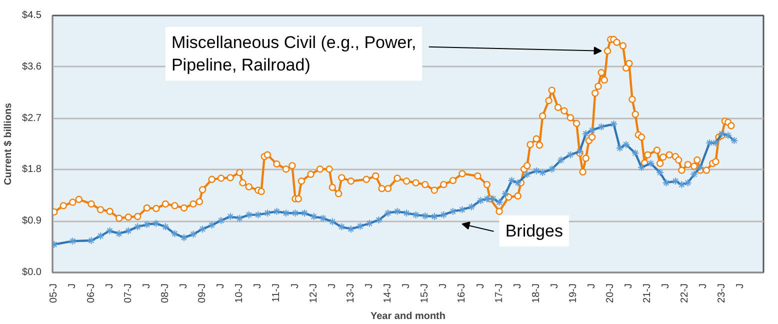  Describe the element at coordinates (534, 230) in the screenshot. I see `series-label: Bridges` at that location.